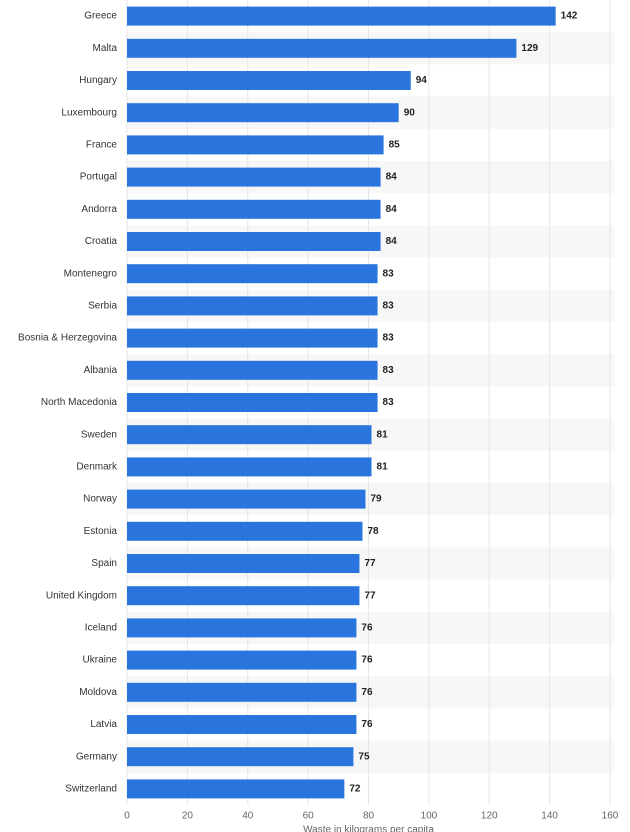 The width and height of the screenshot is (630, 832). I want to click on value-label: 75, so click(364, 756).